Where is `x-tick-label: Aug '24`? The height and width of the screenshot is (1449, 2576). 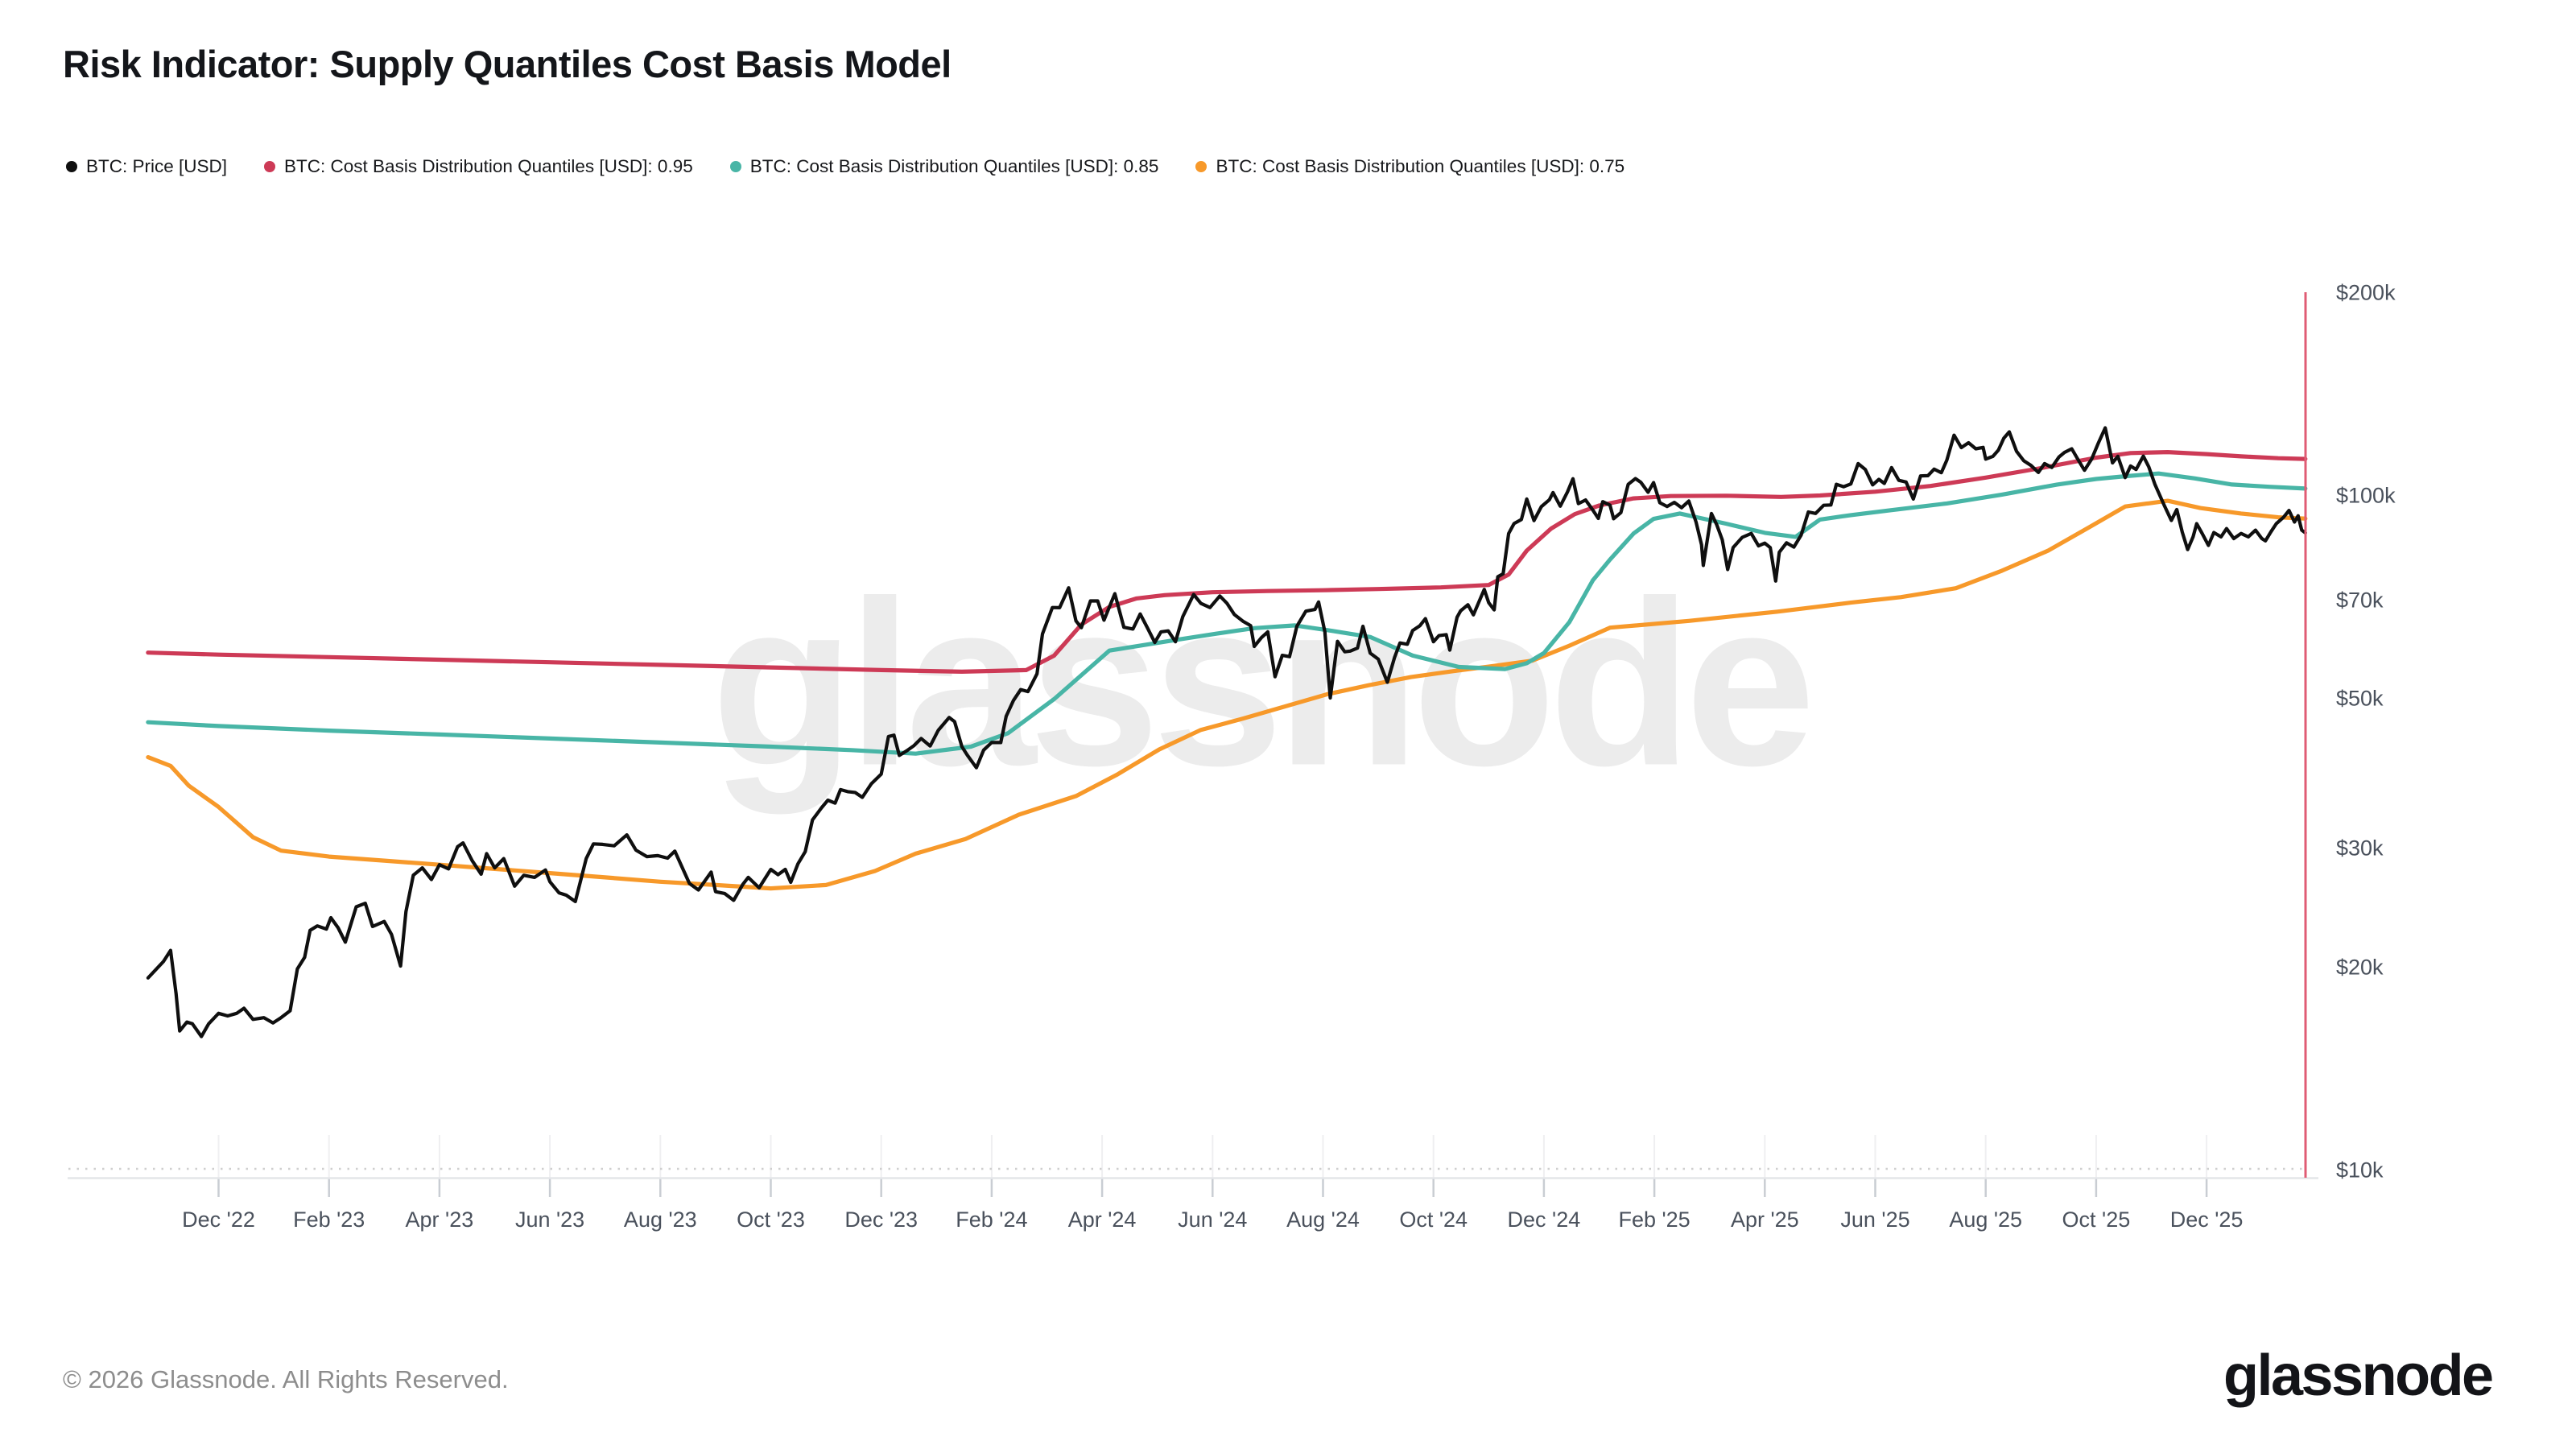
x-tick-label: Aug '24 is located at coordinates (1323, 1220).